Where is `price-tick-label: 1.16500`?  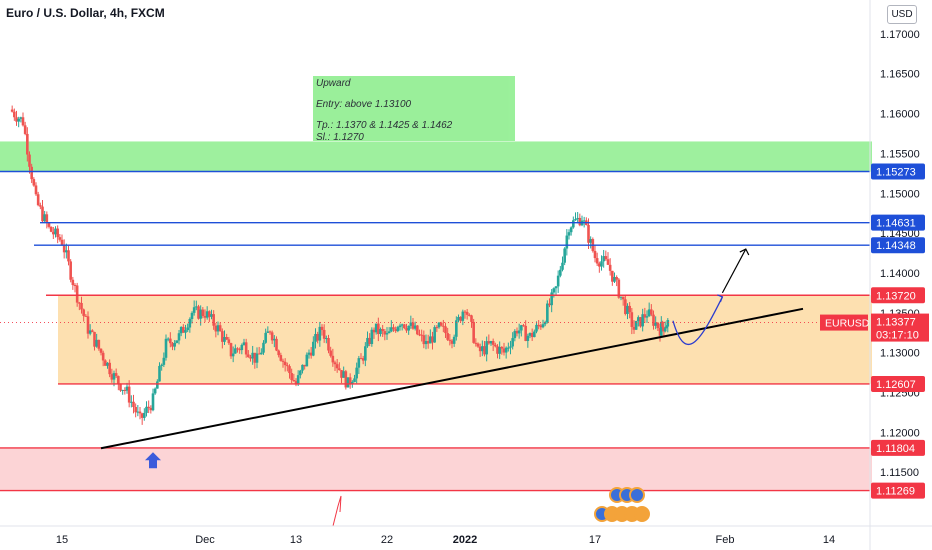
price-tick-label: 1.16500 is located at coordinates (900, 75).